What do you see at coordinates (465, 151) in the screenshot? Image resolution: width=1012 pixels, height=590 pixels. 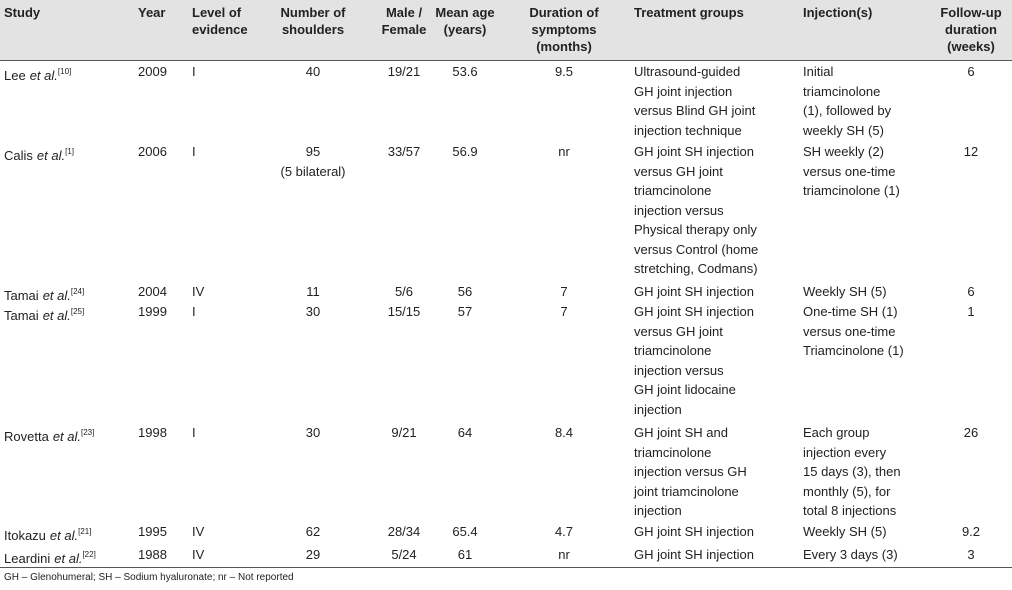 I see `age: 56.9` at bounding box center [465, 151].